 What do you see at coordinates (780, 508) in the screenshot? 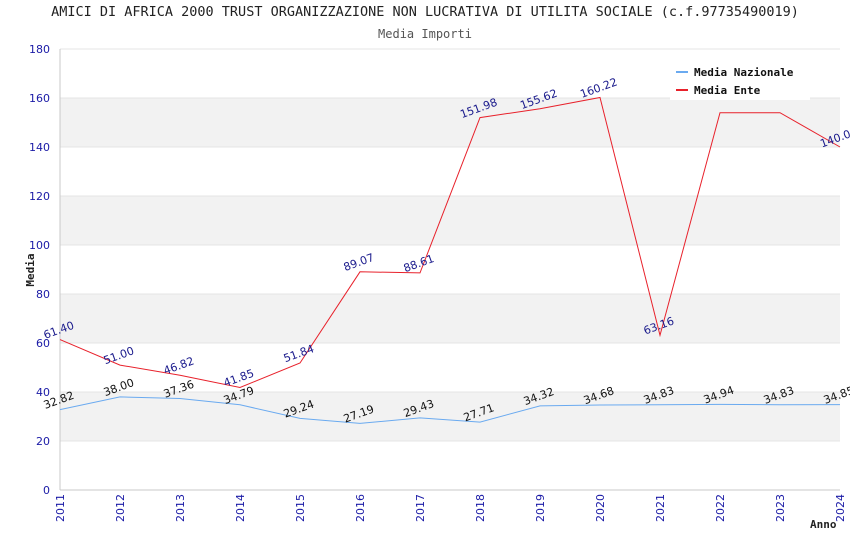
I see `x-tick-label: 2023` at bounding box center [780, 508].